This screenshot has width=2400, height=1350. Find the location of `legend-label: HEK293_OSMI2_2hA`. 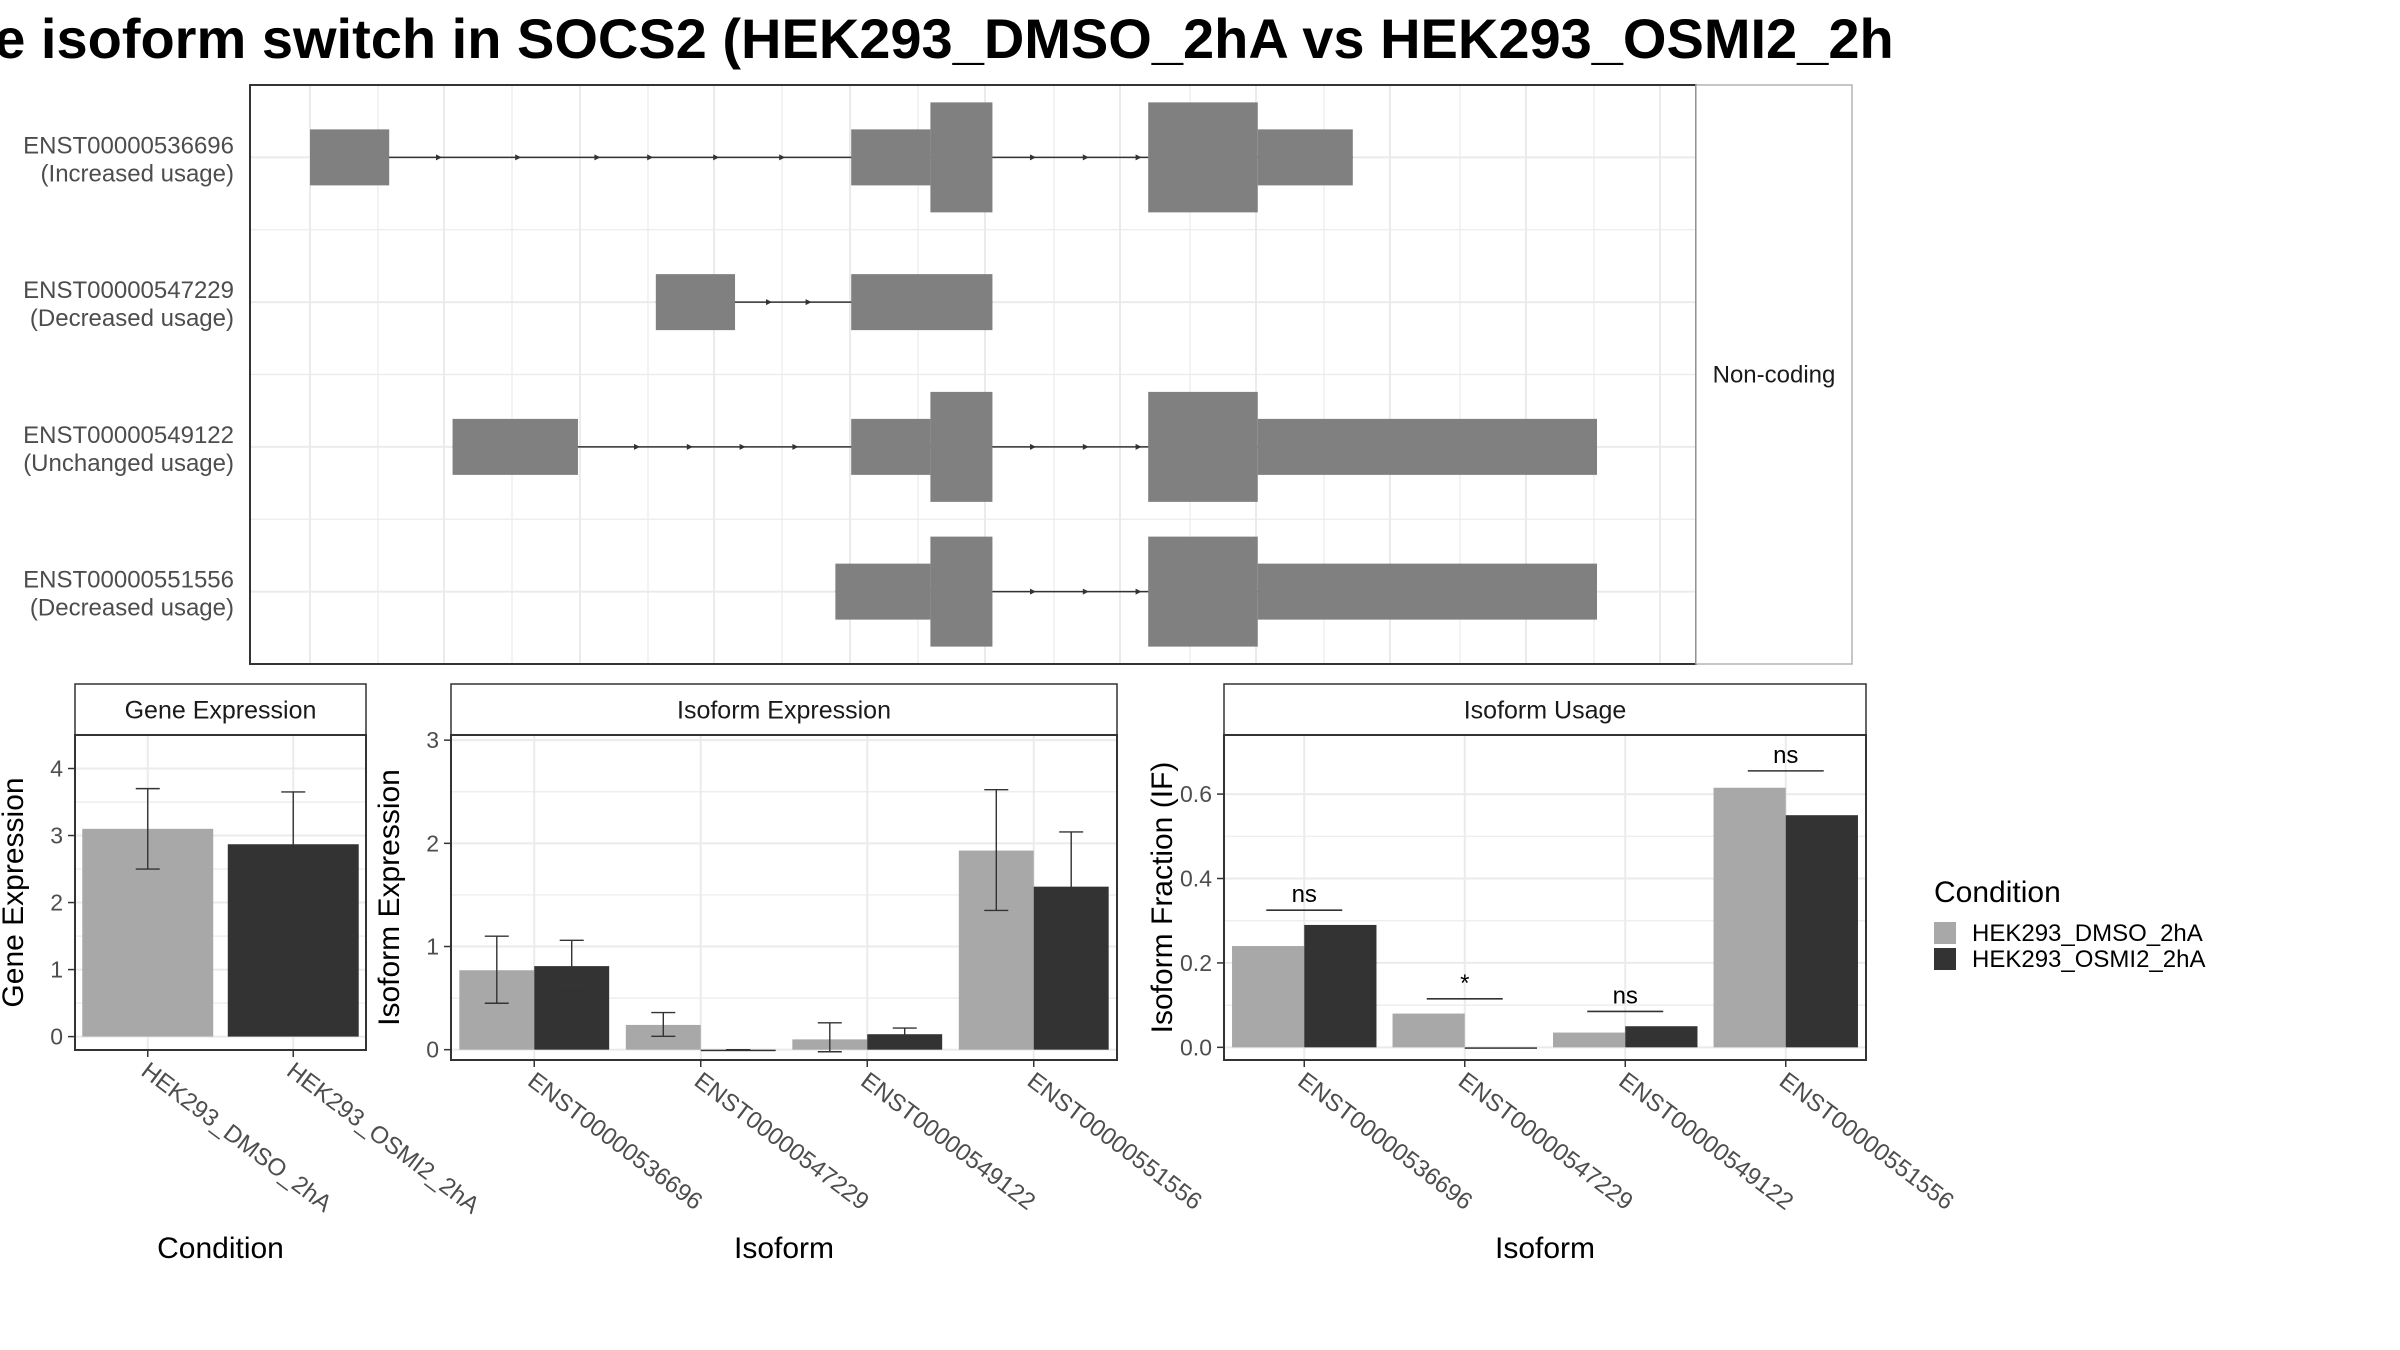

legend-label: HEK293_OSMI2_2hA is located at coordinates (2088, 959).